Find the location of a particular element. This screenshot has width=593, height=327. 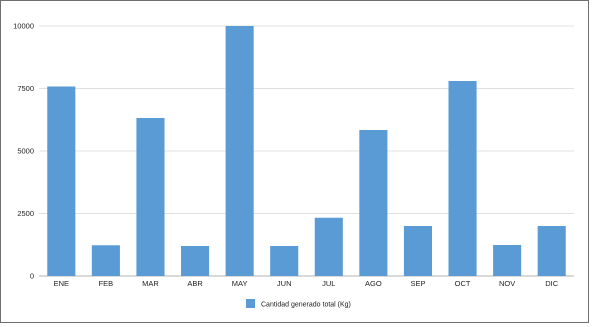

bar-nov is located at coordinates (507, 260).